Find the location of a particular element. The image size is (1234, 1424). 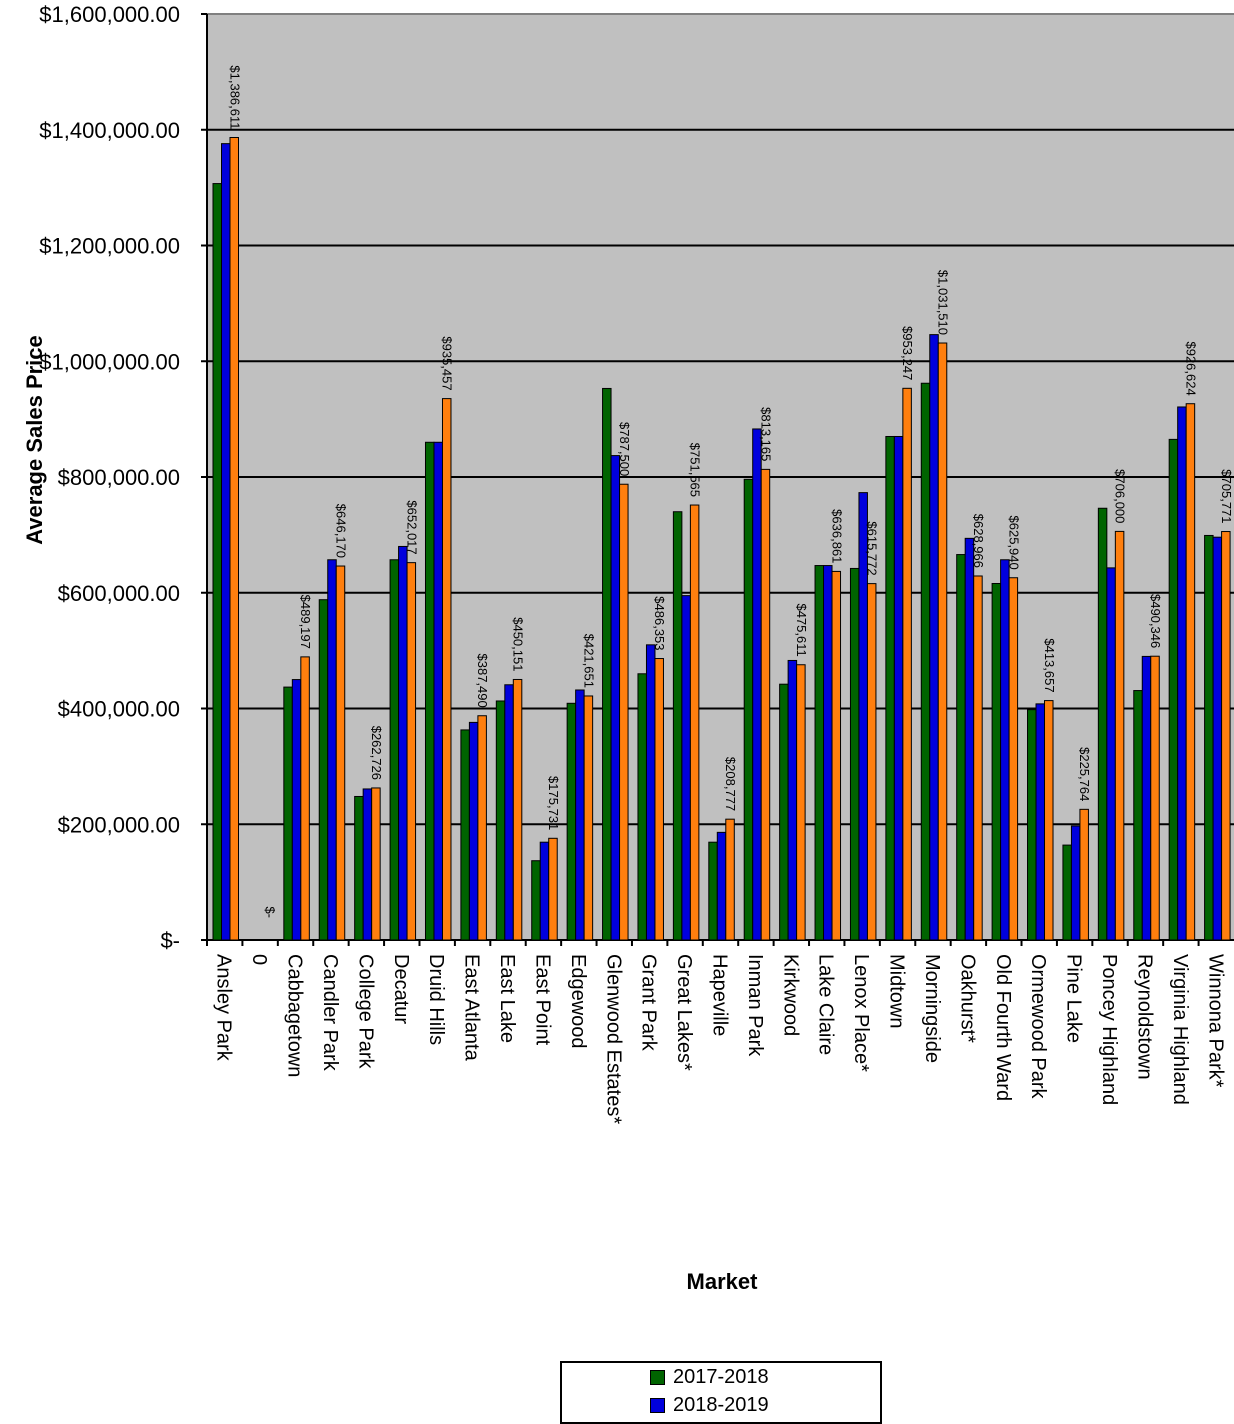

data-label: $1,386,611 is located at coordinates (234, 97).